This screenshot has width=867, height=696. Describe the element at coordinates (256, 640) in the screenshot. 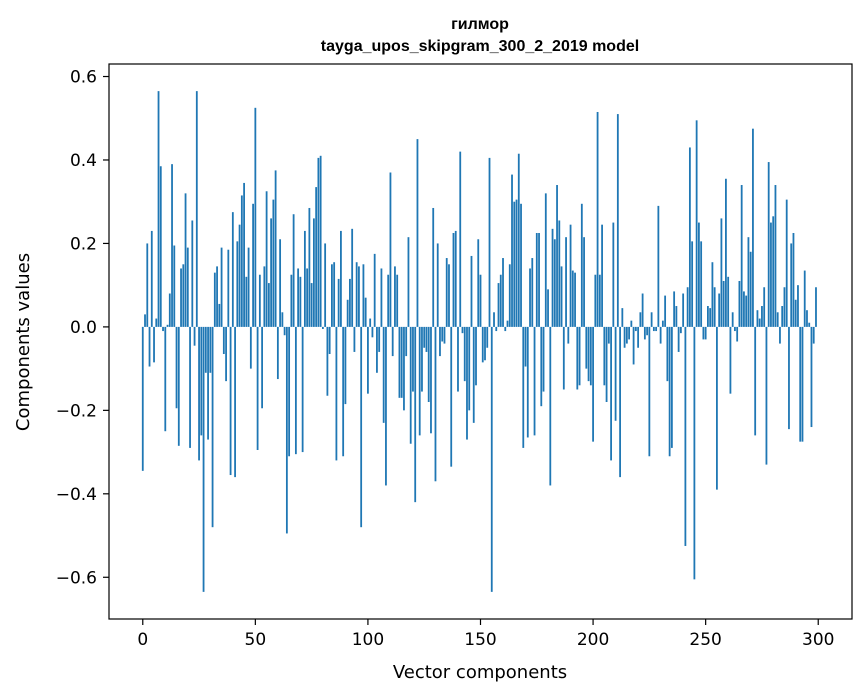

I see `x-tick-label: 50` at that location.